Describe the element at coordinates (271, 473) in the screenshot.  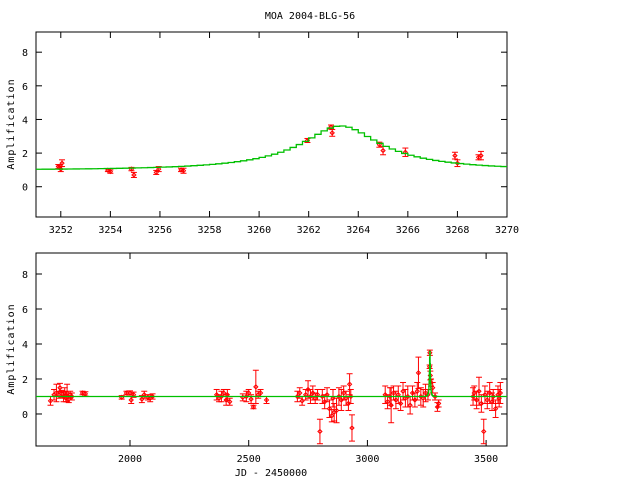
I see `bottom-x-axis-label: JD - 2450000` at that location.